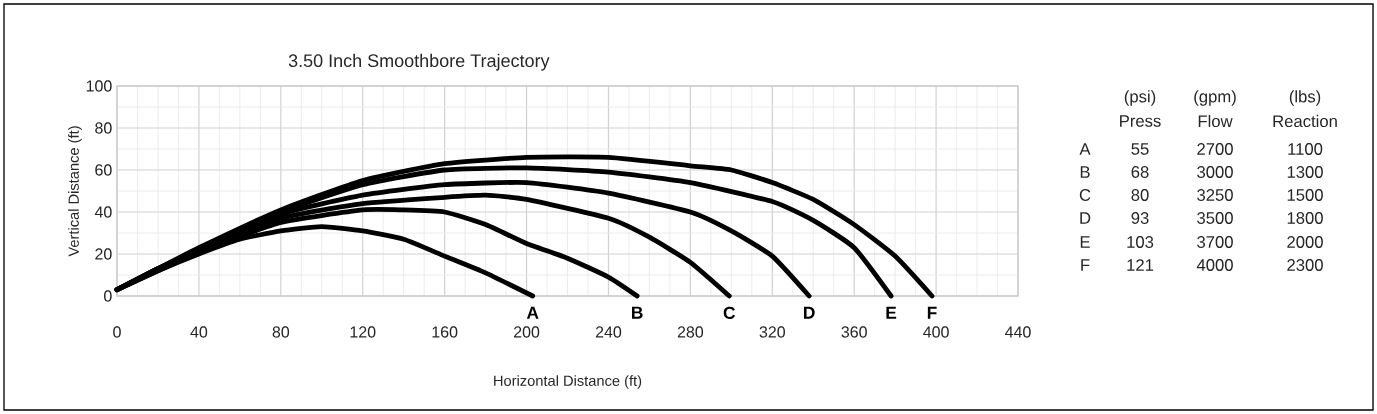  Describe the element at coordinates (99, 86) in the screenshot. I see `y-tick-label: 100` at that location.